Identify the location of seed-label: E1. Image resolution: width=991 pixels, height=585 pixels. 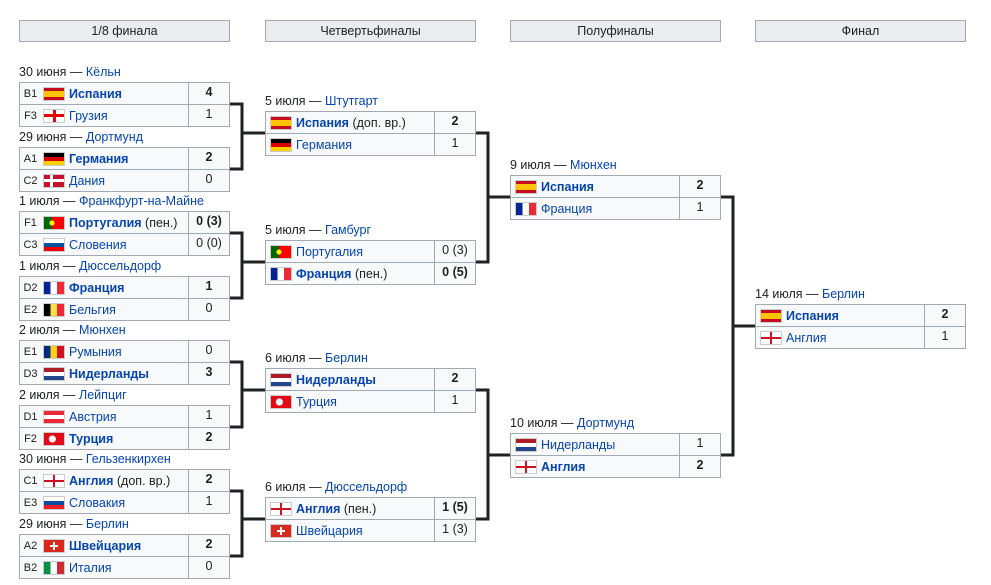
(30, 351).